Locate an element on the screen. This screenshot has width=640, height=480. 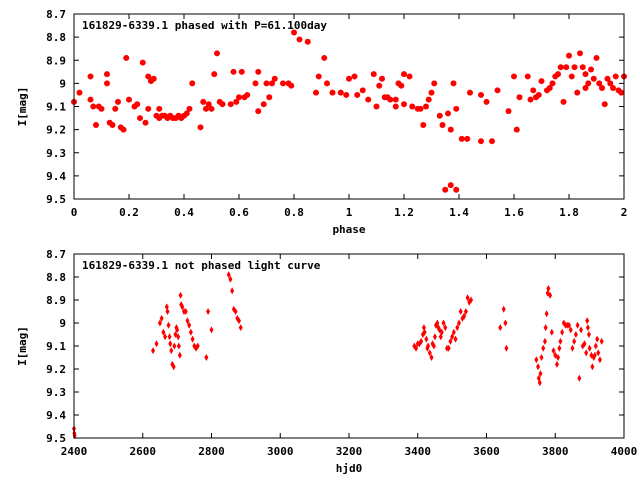
unphased-x-tick-label: 4000 is located at coordinates (624, 451).